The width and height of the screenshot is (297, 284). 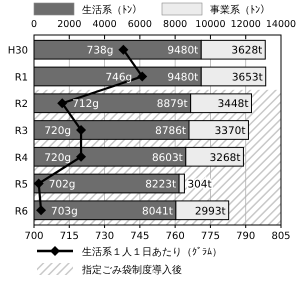 What do you see at coordinates (152, 252) in the screenshot?
I see `legend-label: 生活系１人１日あたり（ｸﾞﾗﾑ）` at bounding box center [152, 252].